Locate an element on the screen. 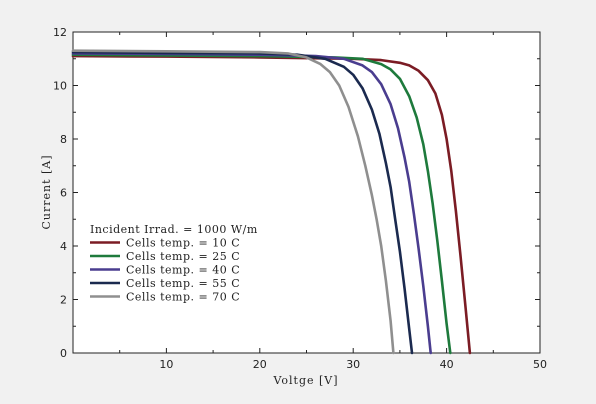 The image size is (596, 404). x-tick-label: 20 is located at coordinates (260, 364).